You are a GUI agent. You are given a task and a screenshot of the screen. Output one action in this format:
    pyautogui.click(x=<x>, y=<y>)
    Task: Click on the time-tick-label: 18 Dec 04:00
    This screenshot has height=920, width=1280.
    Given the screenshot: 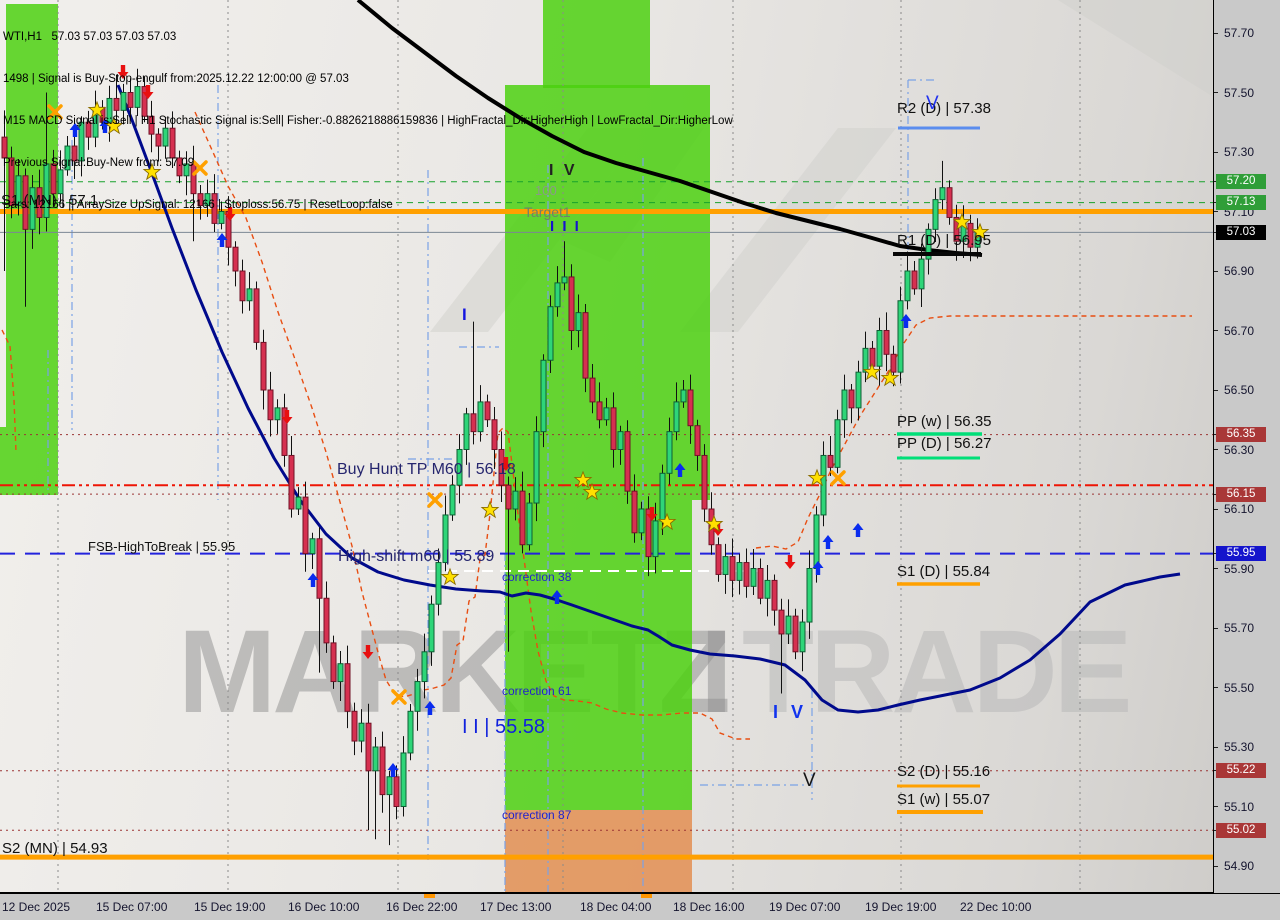 What is the action you would take?
    pyautogui.click(x=616, y=907)
    